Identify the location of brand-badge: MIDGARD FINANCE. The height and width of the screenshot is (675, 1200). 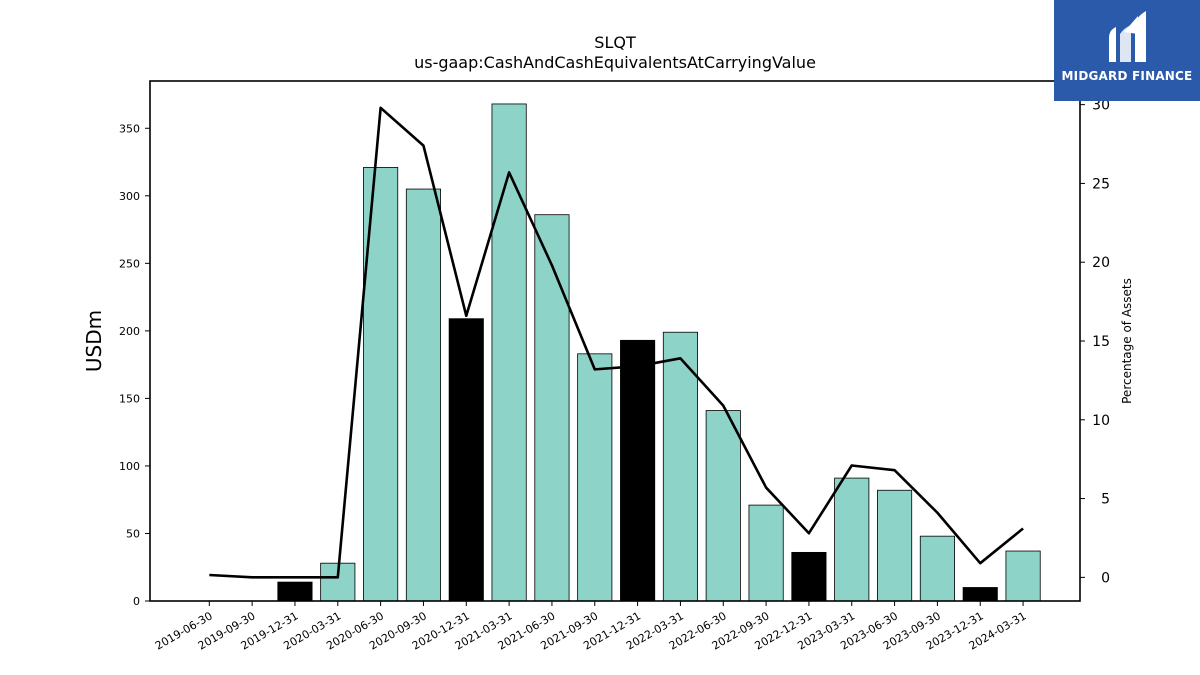
(1127, 50).